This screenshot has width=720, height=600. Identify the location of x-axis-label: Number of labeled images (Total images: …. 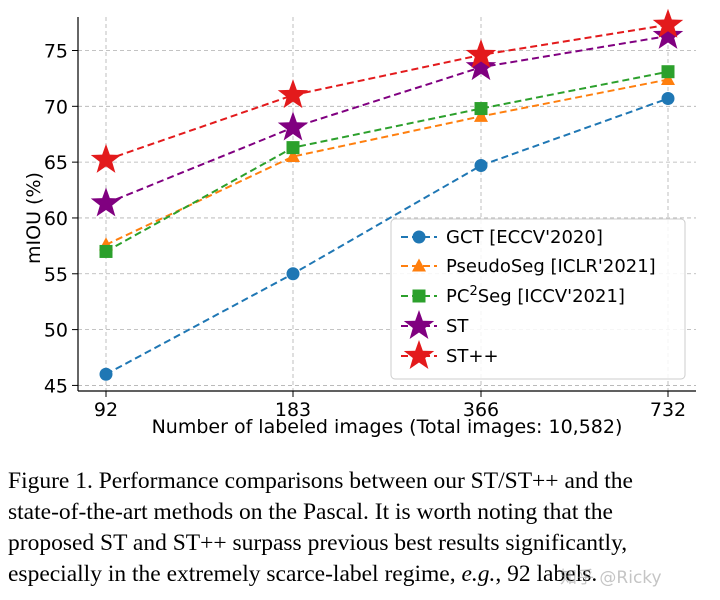
(387, 427).